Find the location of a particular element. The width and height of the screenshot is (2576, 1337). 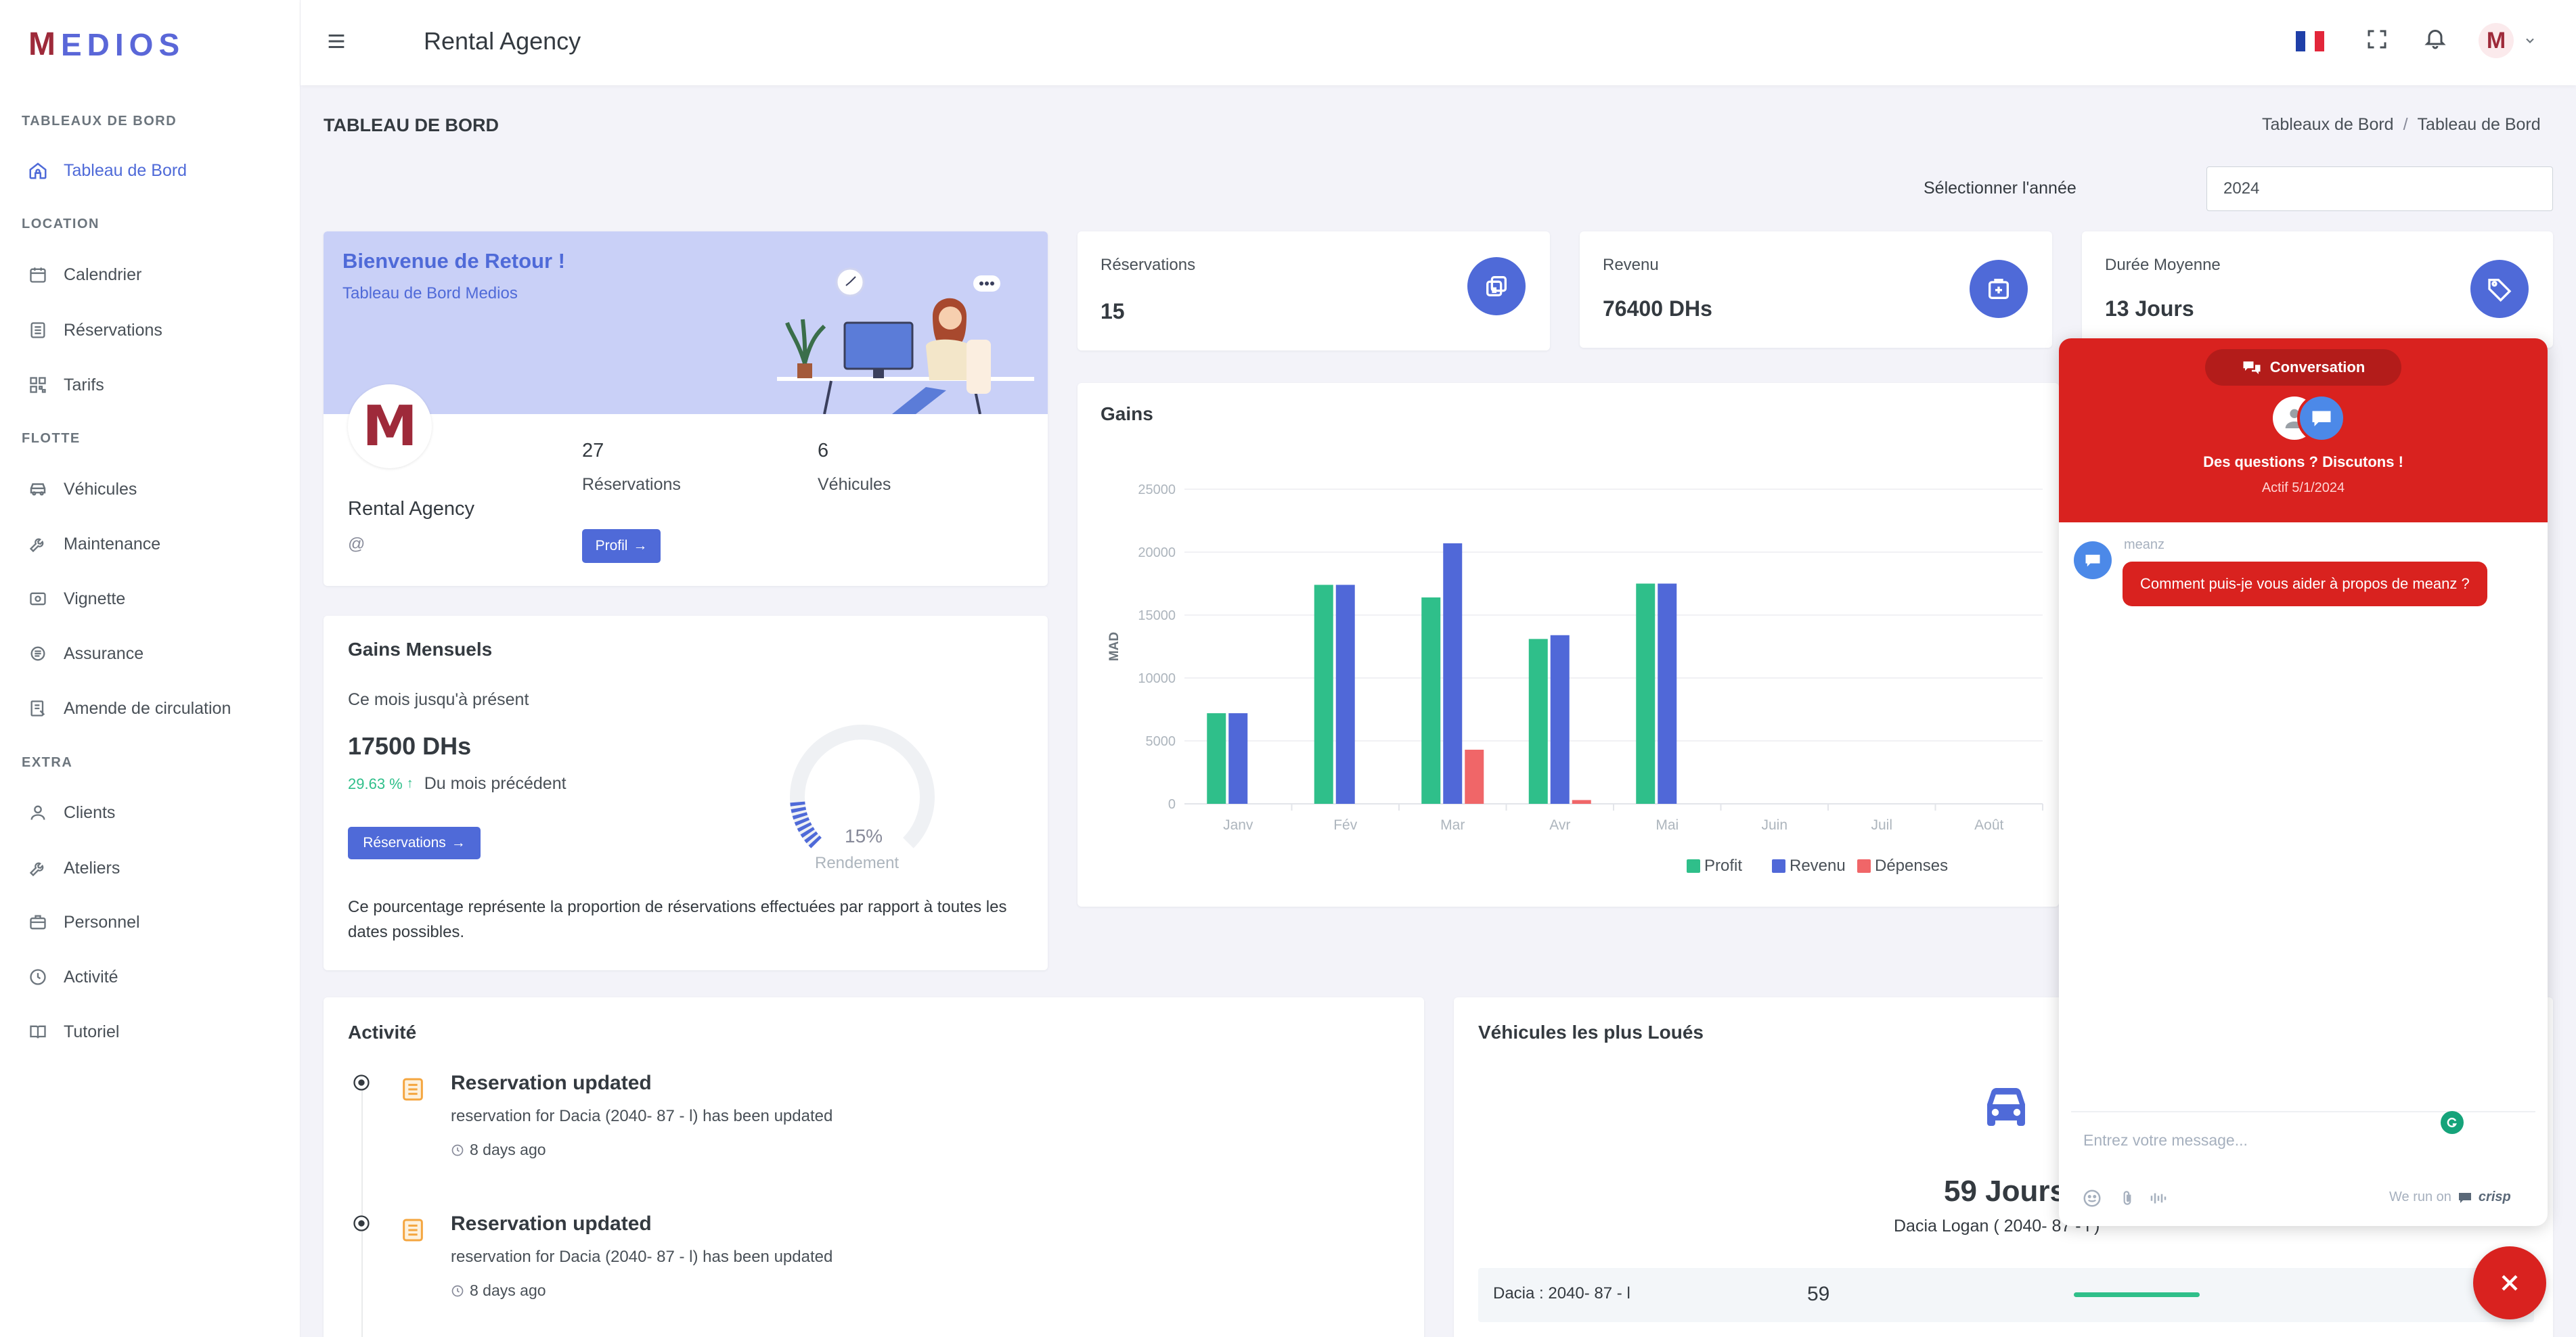

close-icon is located at coordinates (2509, 1282).